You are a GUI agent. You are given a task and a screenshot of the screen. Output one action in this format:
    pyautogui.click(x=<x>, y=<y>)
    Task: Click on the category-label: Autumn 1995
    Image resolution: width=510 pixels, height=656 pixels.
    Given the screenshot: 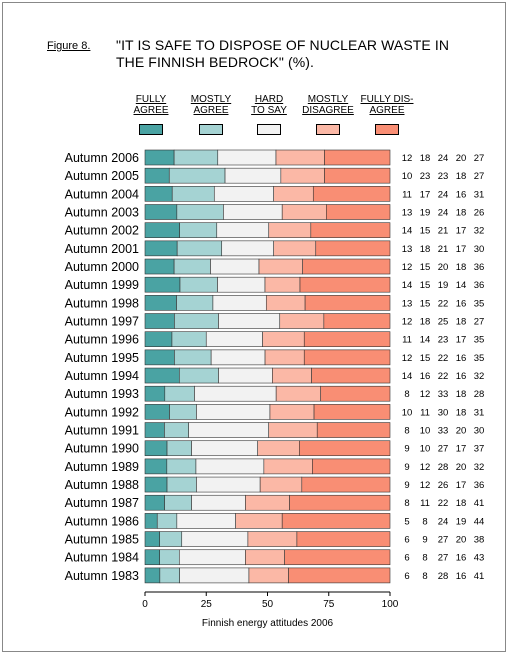 What is the action you would take?
    pyautogui.click(x=102, y=358)
    